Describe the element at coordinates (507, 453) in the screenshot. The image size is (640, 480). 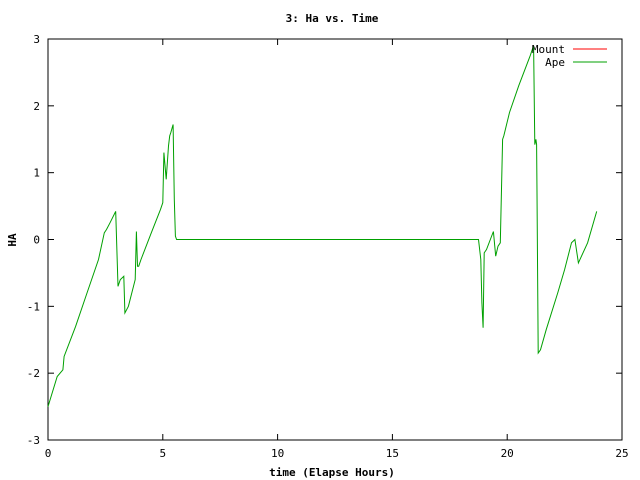
I see `x-tick-label: 20` at that location.